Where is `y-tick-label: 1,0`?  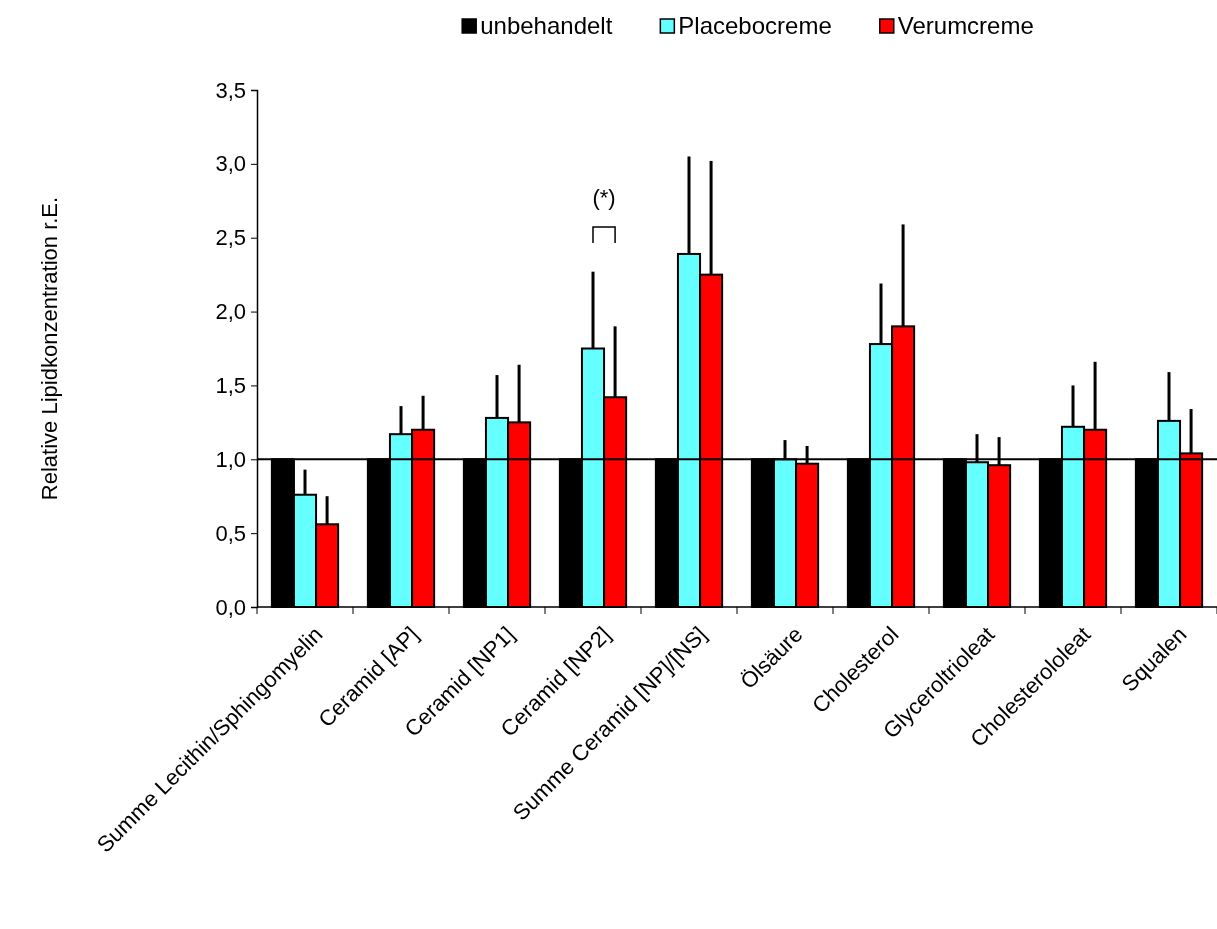 y-tick-label: 1,0 is located at coordinates (230, 459).